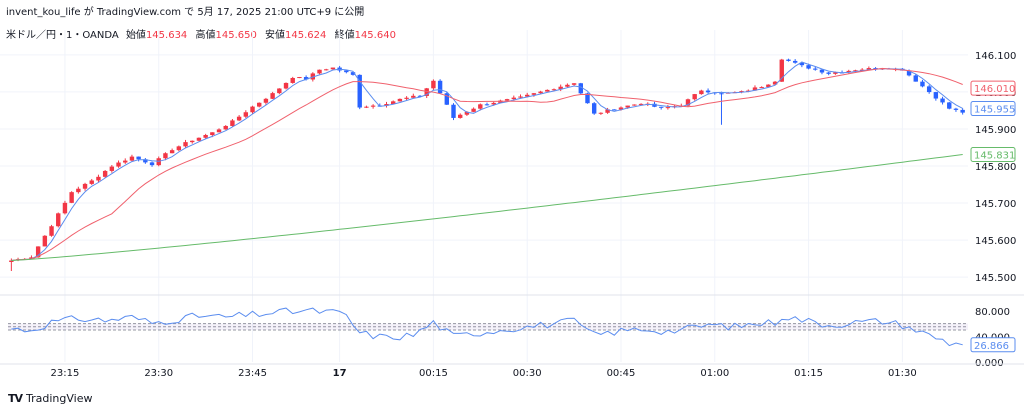 The height and width of the screenshot is (413, 1024). What do you see at coordinates (166, 35) in the screenshot?
I see `open-value: 145.634` at bounding box center [166, 35].